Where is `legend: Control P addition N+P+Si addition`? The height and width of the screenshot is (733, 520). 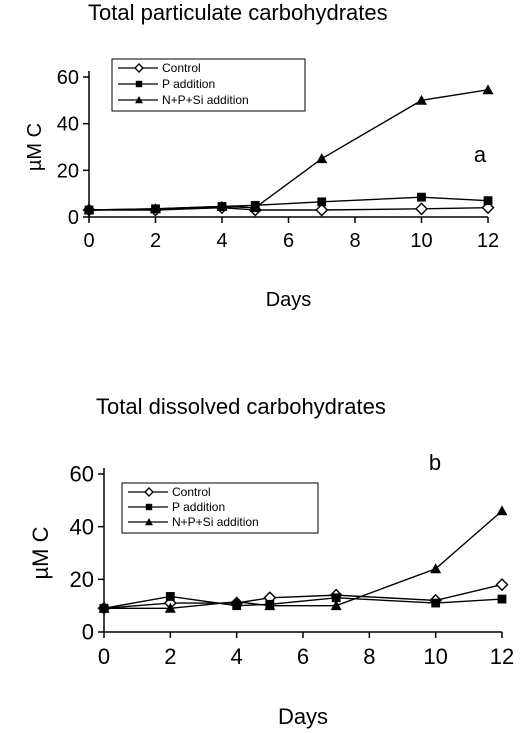
legend: Control P addition N+P+Si addition is located at coordinates (208, 85).